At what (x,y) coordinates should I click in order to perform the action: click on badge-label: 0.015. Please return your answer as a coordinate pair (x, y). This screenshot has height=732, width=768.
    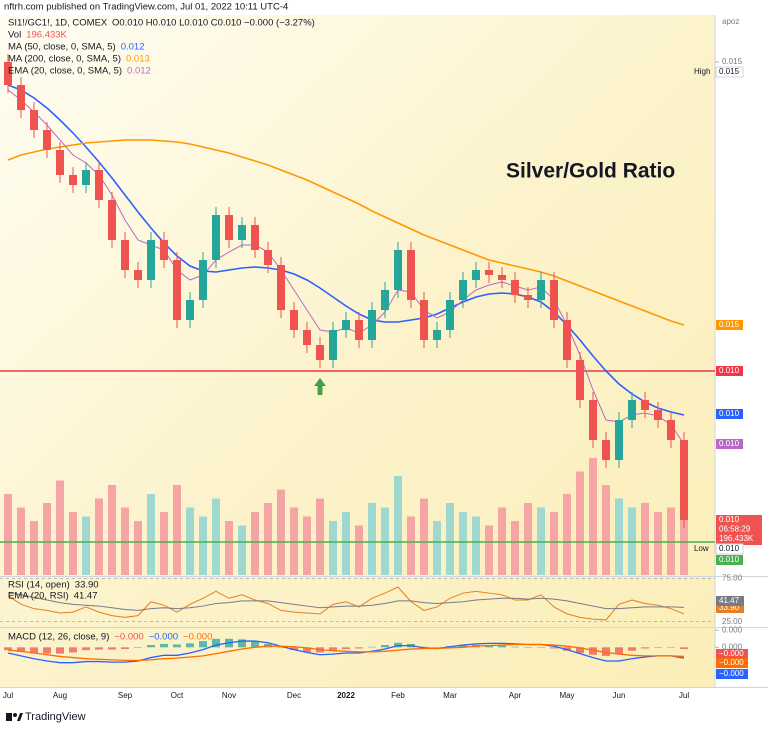
    Looking at the image, I should click on (729, 324).